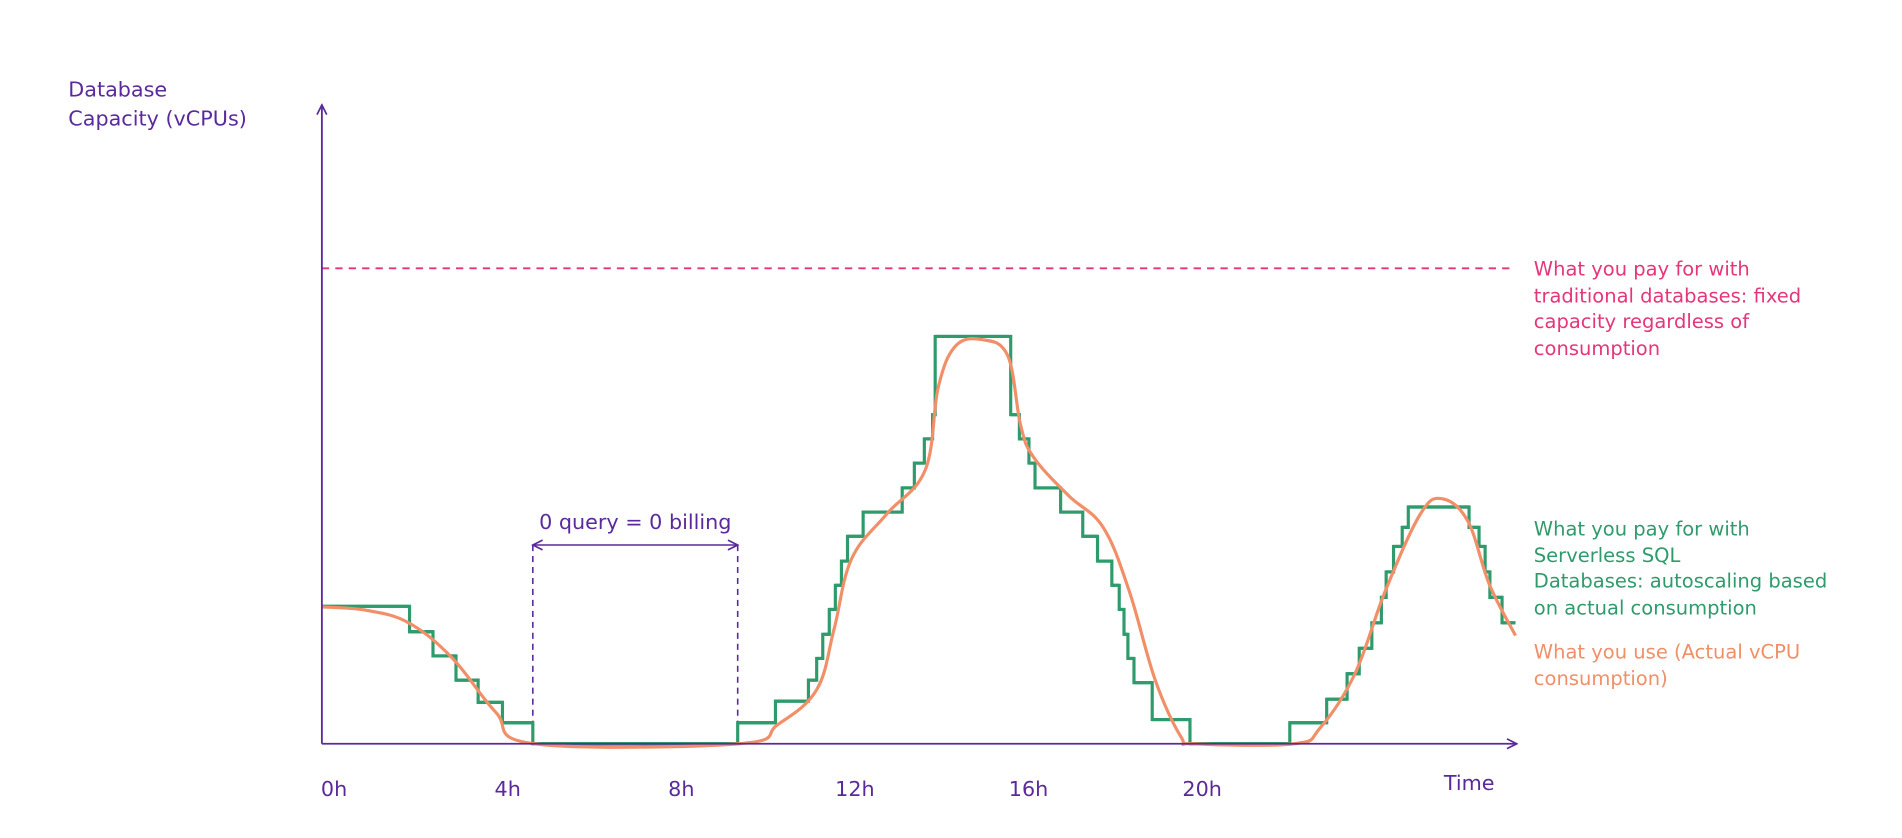 This screenshot has height=838, width=1902. I want to click on x-tick-label: 20h, so click(1202, 789).